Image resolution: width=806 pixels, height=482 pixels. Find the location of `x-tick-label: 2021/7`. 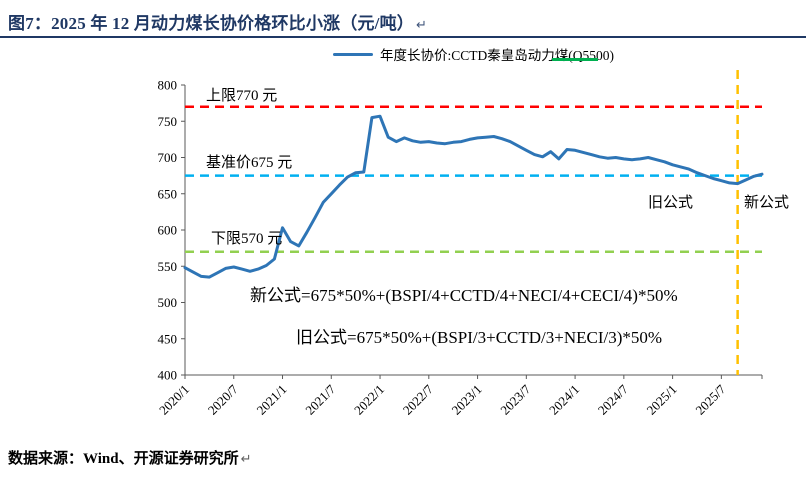

x-tick-label: 2021/7 is located at coordinates (320, 399).